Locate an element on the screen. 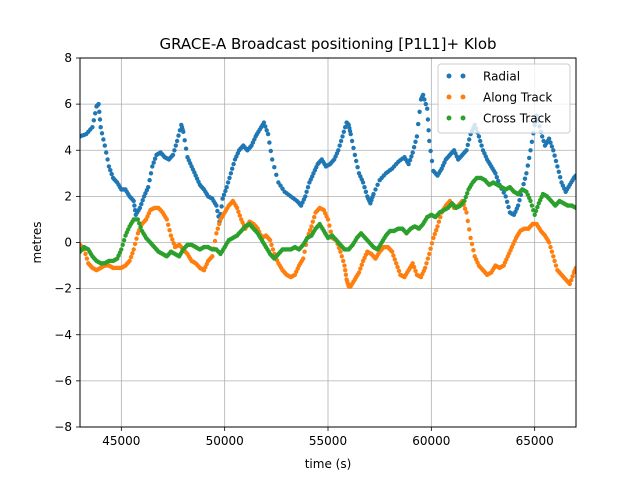 The image size is (640, 484). x-tick-label: 60000 is located at coordinates (431, 441).